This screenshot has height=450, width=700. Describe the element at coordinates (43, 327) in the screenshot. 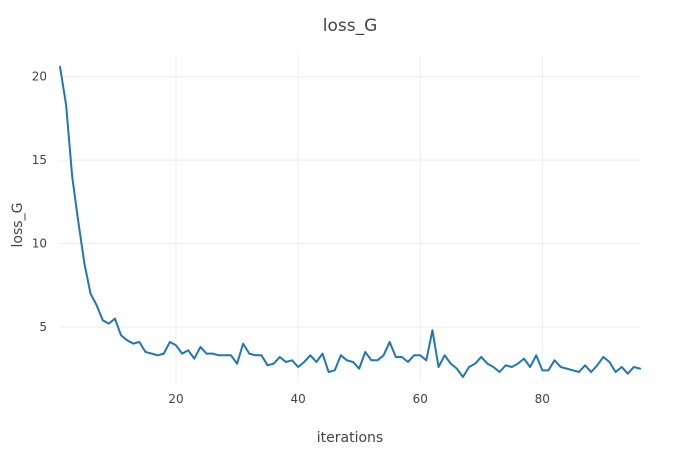

I see `y-tick-label: 5` at that location.